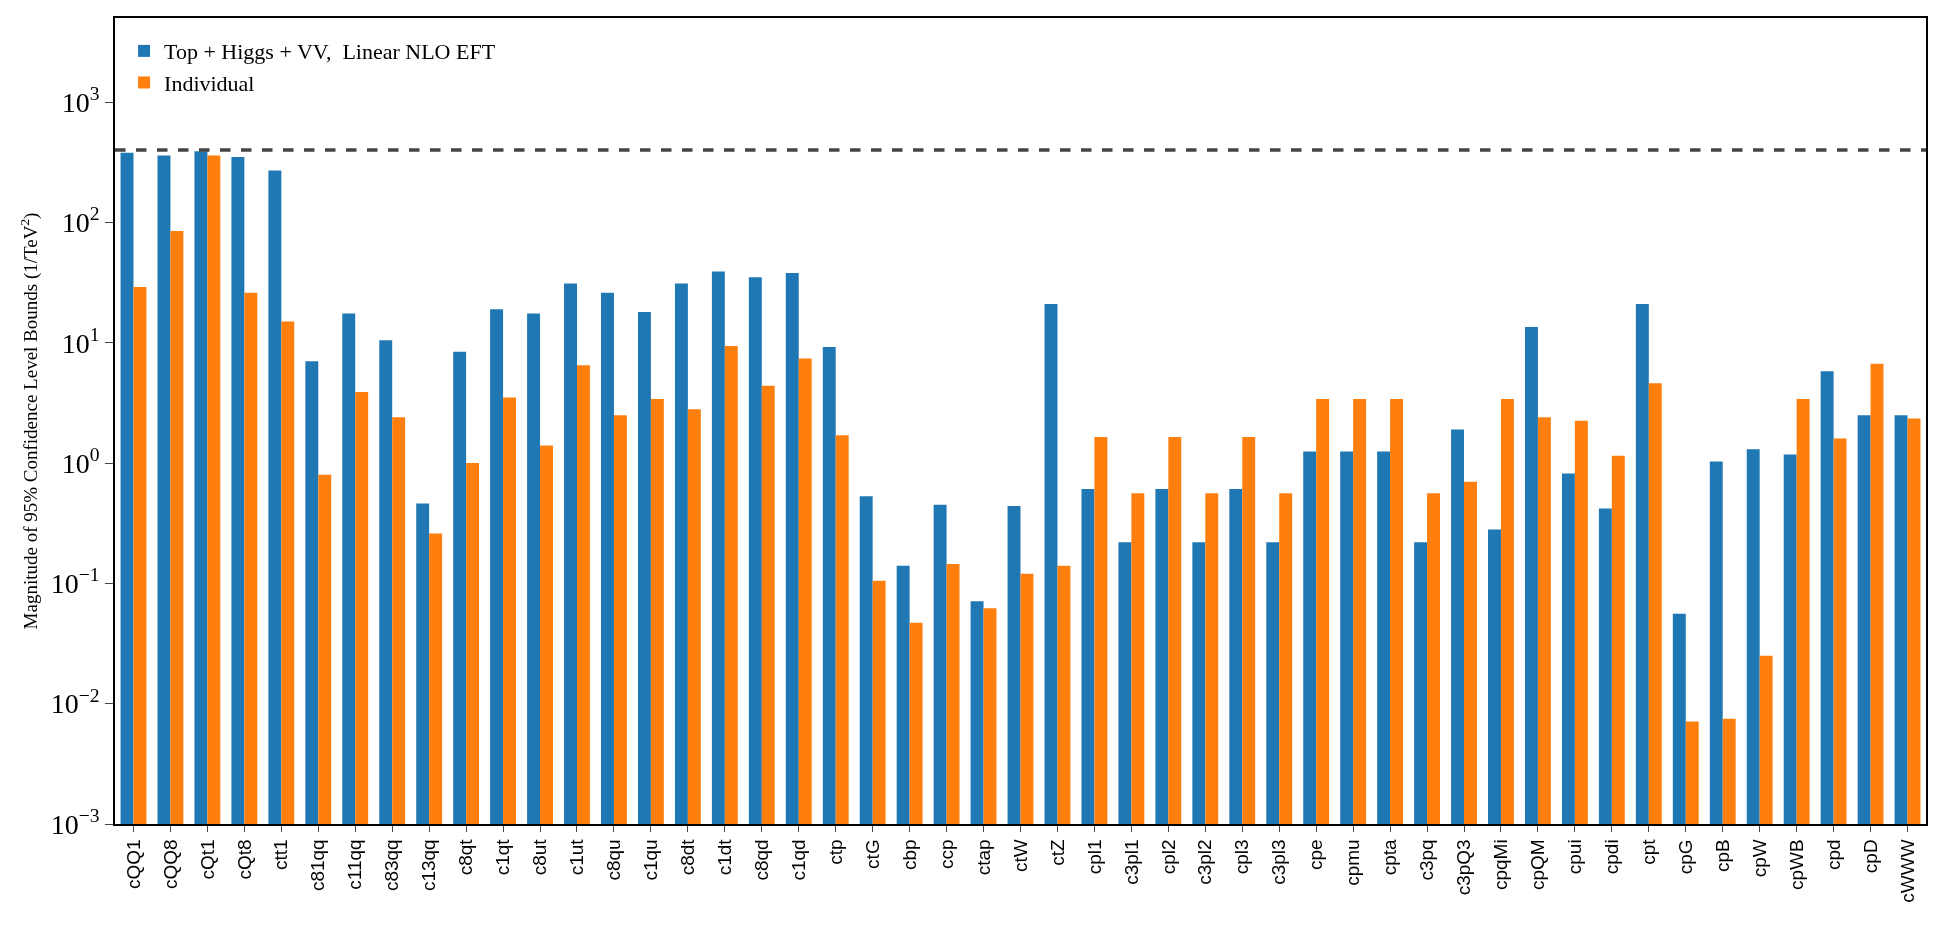 The width and height of the screenshot is (1933, 946). I want to click on x-tick-label: cQt1, so click(207, 859).